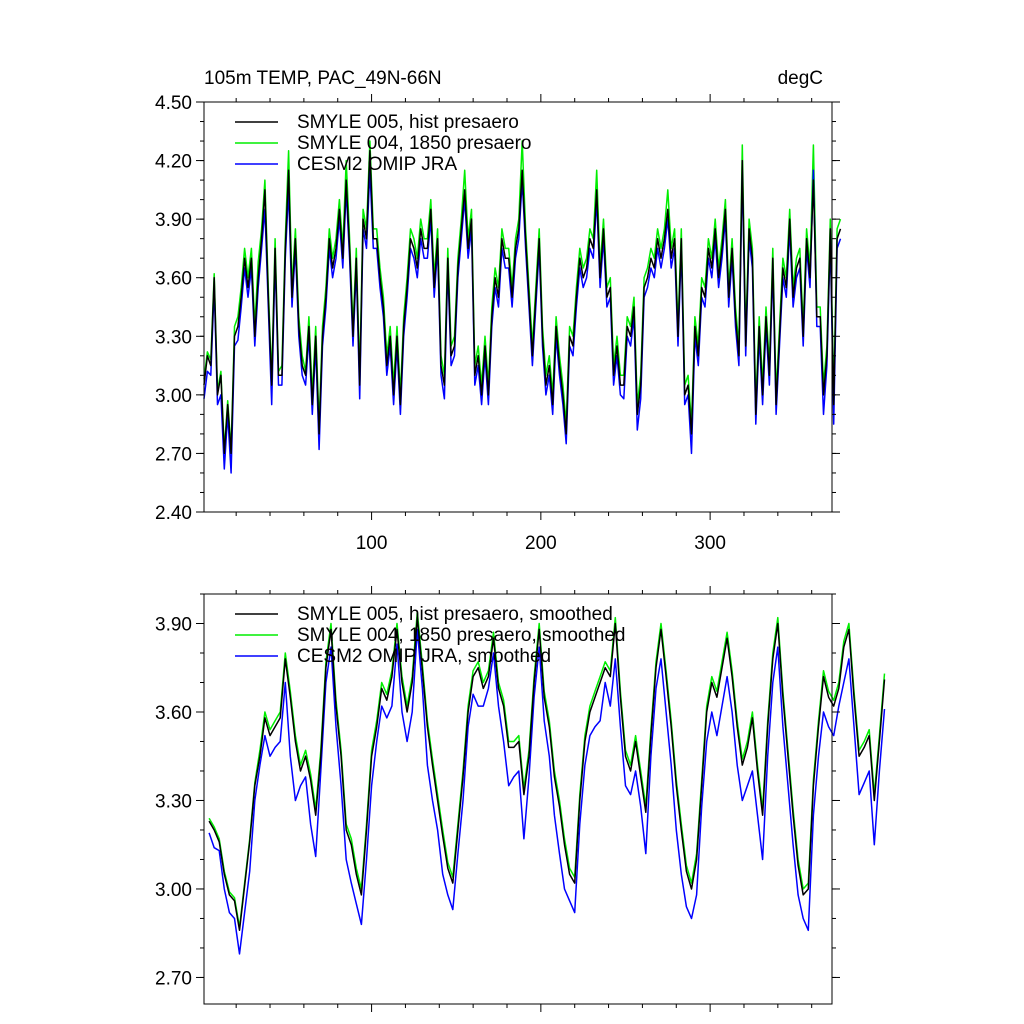  I want to click on top-ytick-label: 3.00, so click(173, 396).